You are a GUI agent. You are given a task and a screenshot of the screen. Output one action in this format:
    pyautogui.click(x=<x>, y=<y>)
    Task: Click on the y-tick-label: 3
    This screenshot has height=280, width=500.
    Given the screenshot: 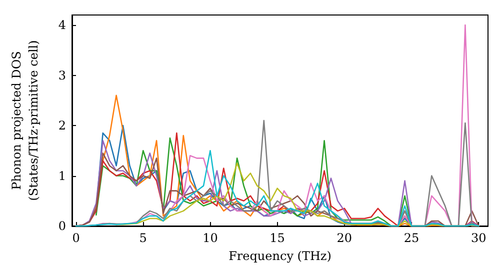 What is the action you would take?
    pyautogui.click(x=62, y=75)
    